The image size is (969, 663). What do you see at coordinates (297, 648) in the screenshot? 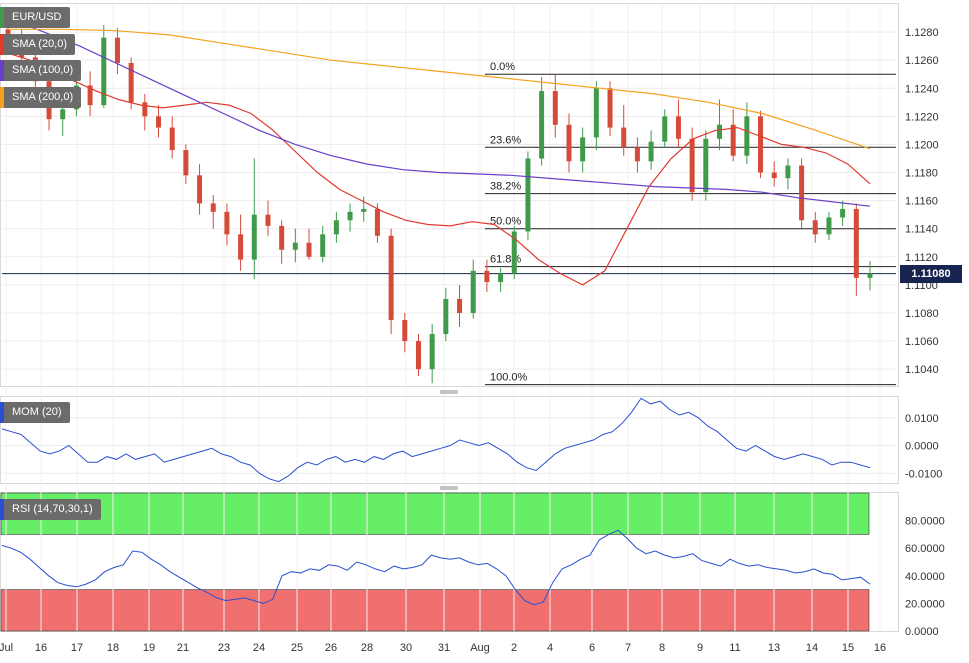
I see `time-tick-label: 25` at bounding box center [297, 648].